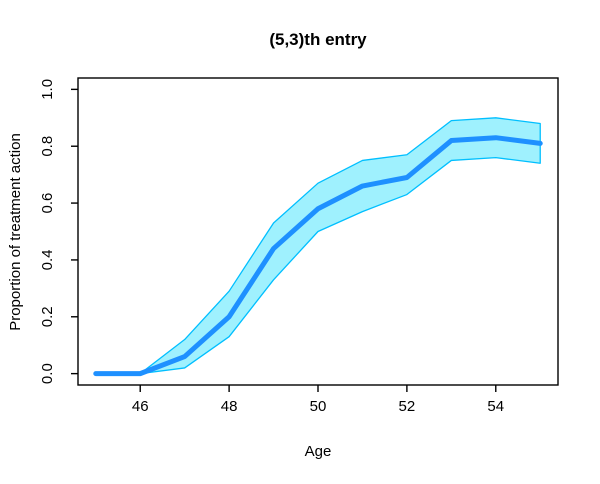 Image resolution: width=600 pixels, height=484 pixels. Describe the element at coordinates (495, 406) in the screenshot. I see `x-tick-label: 54` at that location.